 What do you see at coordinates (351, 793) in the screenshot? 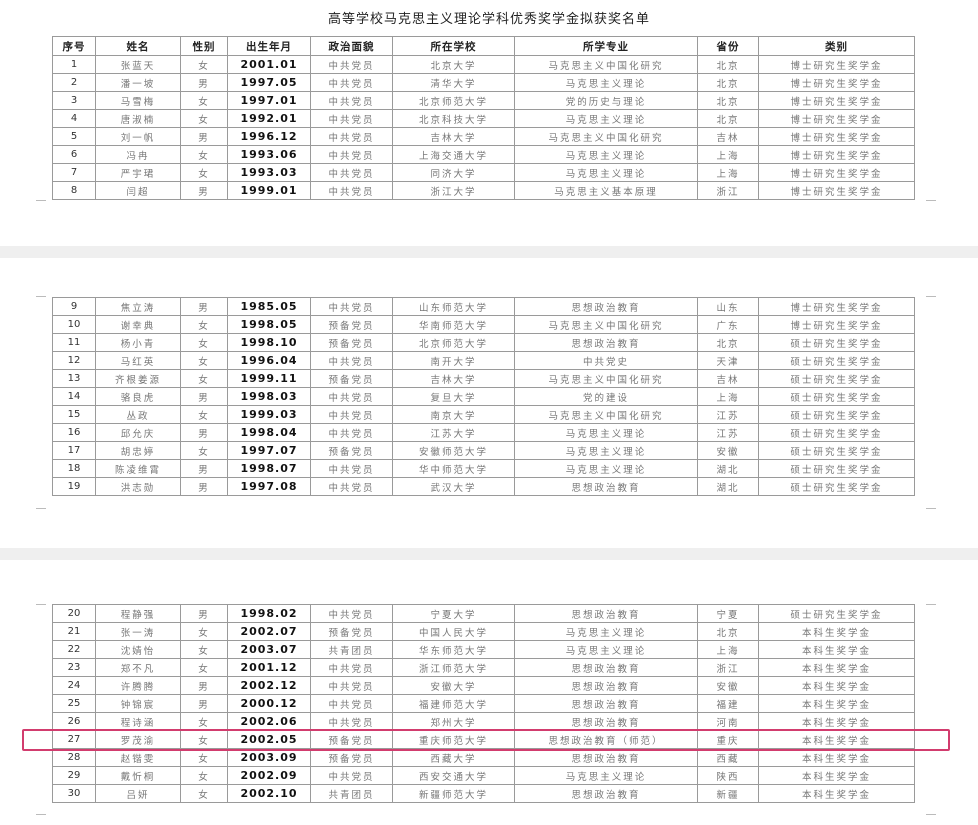
I see `cell-political-status: 共青团员` at bounding box center [351, 793].